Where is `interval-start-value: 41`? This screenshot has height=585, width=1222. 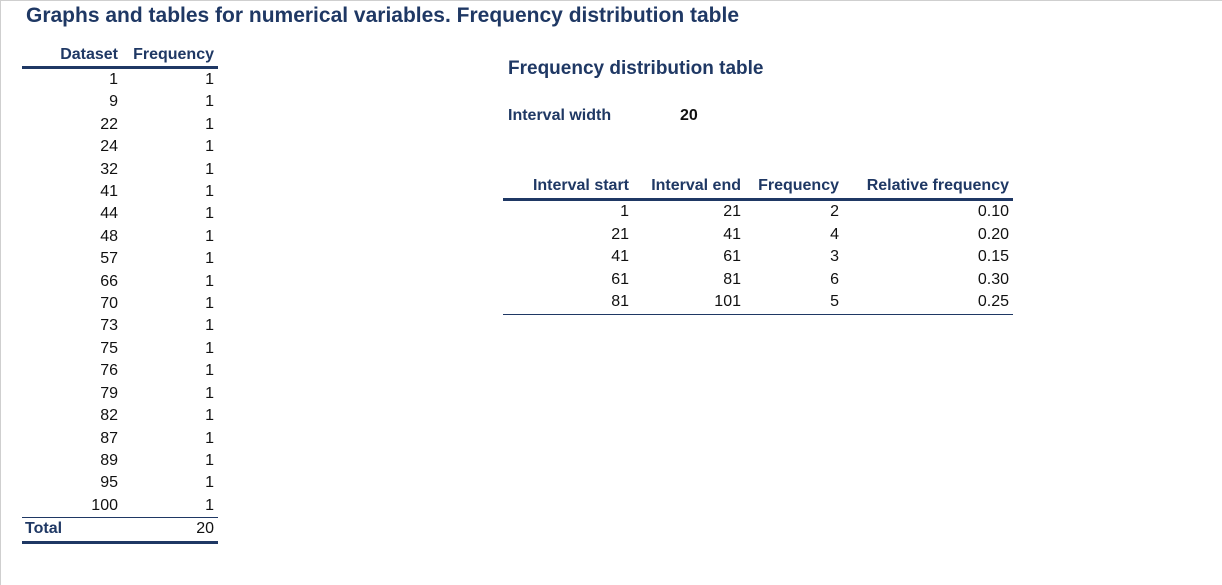 interval-start-value: 41 is located at coordinates (620, 257).